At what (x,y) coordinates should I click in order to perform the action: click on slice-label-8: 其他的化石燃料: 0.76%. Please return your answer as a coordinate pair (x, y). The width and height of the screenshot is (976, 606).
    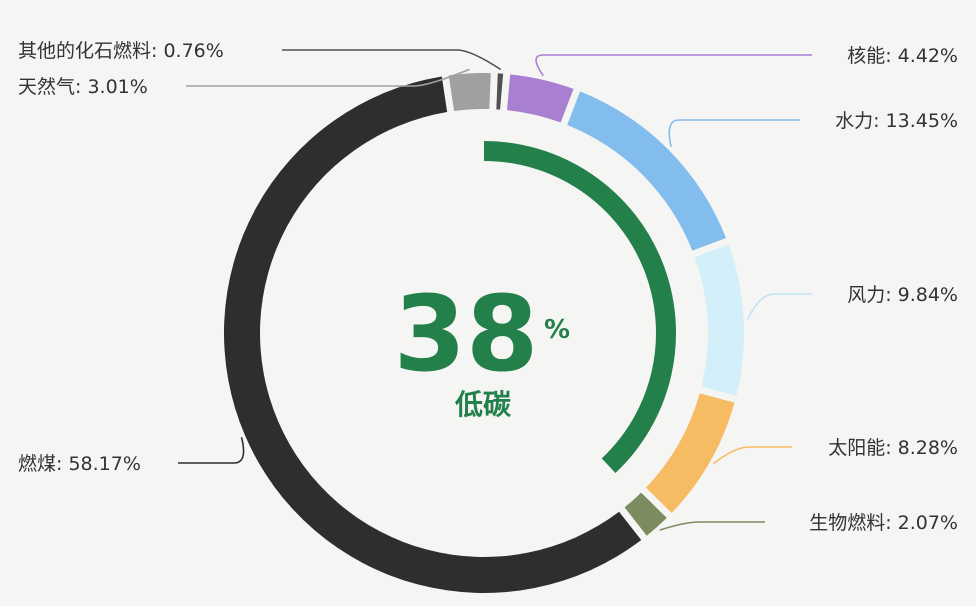
    Looking at the image, I should click on (121, 51).